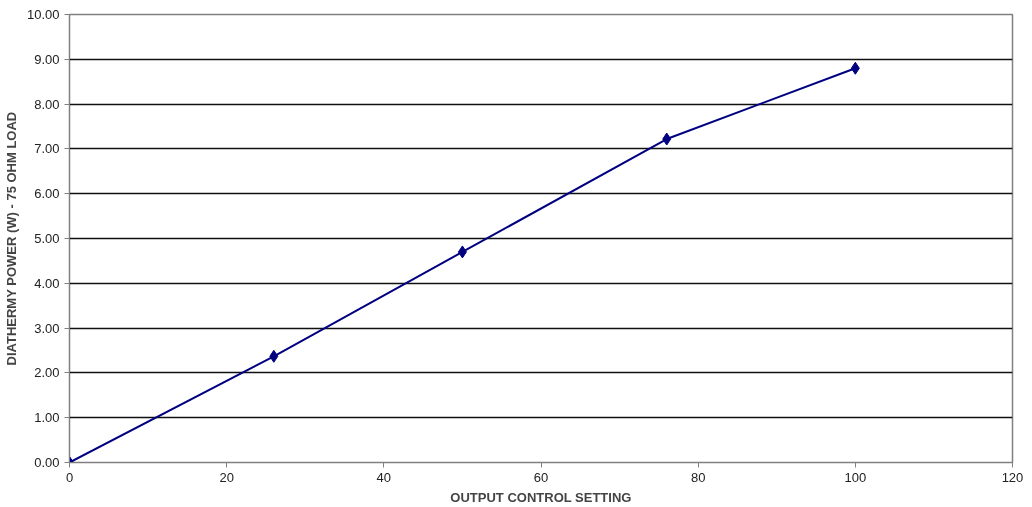 The height and width of the screenshot is (507, 1032). I want to click on x-tick-label: 80, so click(698, 477).